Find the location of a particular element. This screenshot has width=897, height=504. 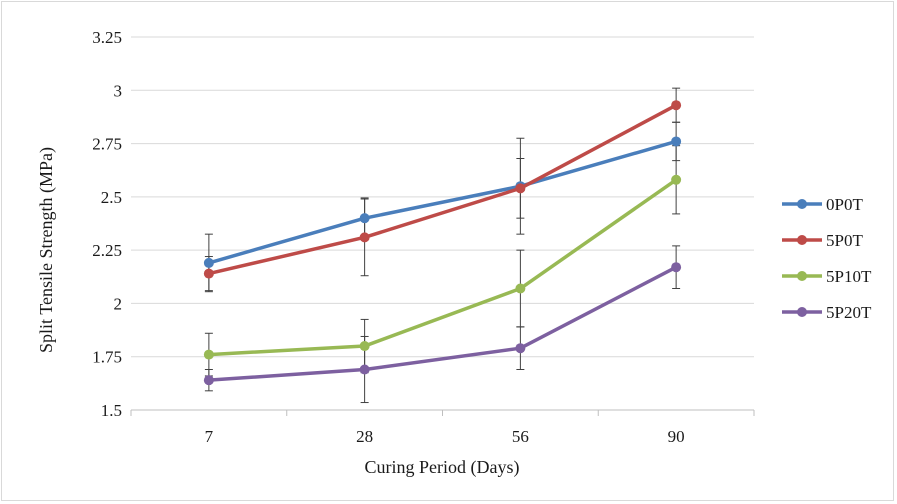

y-tick-label: 1.5 is located at coordinates (111, 410).